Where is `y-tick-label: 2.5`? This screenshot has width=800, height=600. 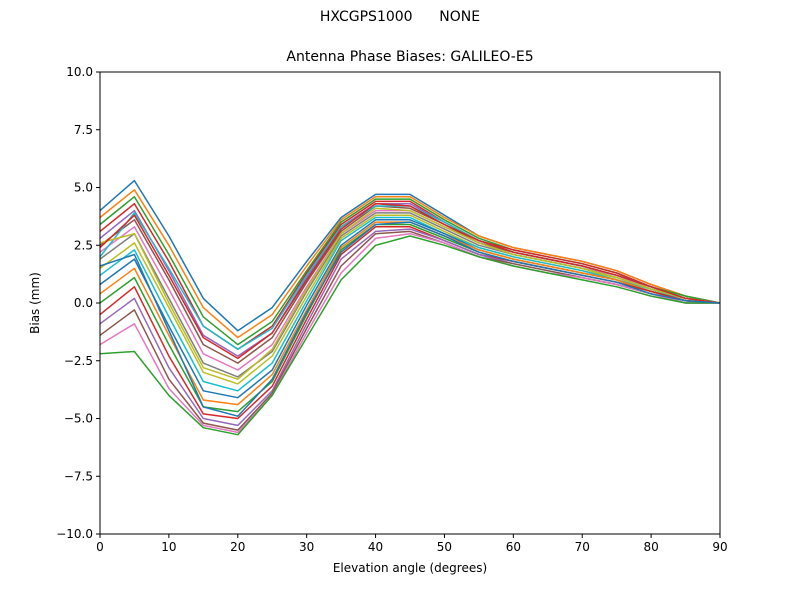
y-tick-label: 2.5 is located at coordinates (83, 245).